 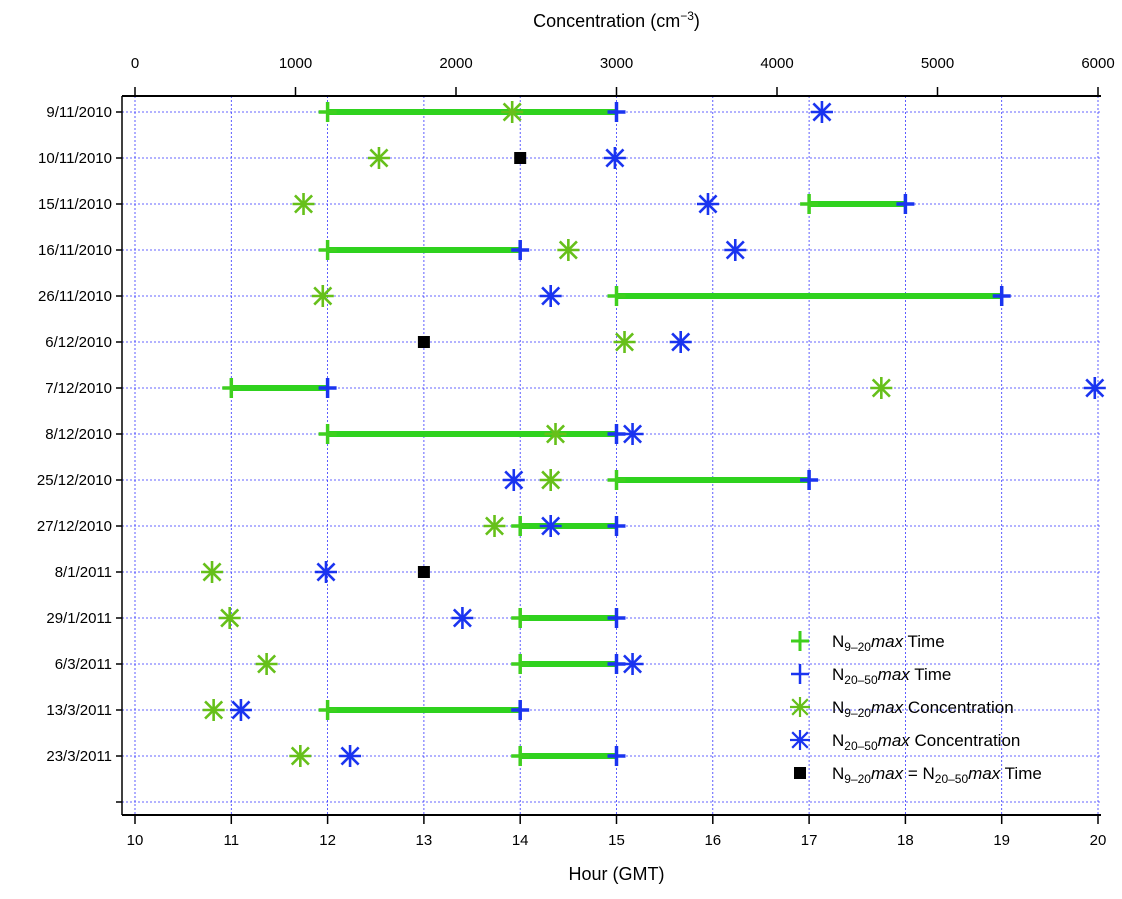 What do you see at coordinates (937, 63) in the screenshot?
I see `top-tick-label: 5000` at bounding box center [937, 63].